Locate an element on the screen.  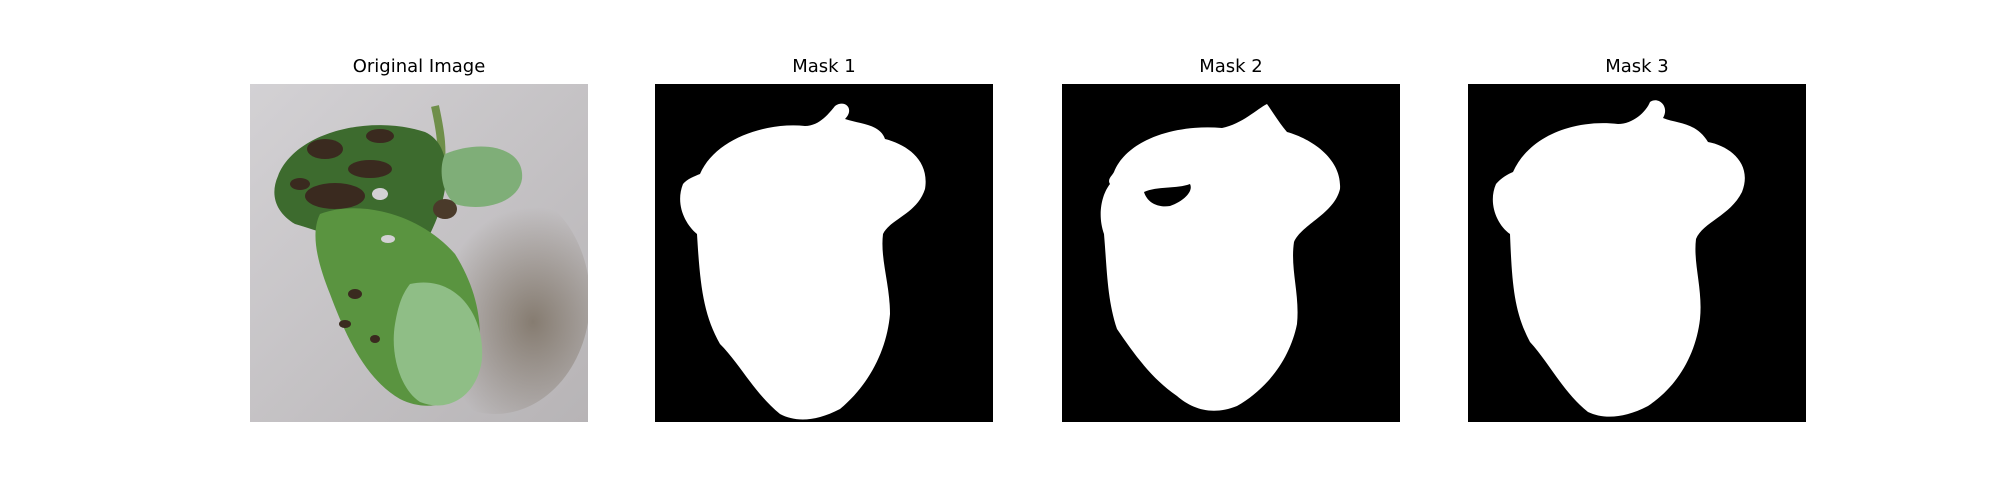
mask-2-image is located at coordinates (1231, 253).